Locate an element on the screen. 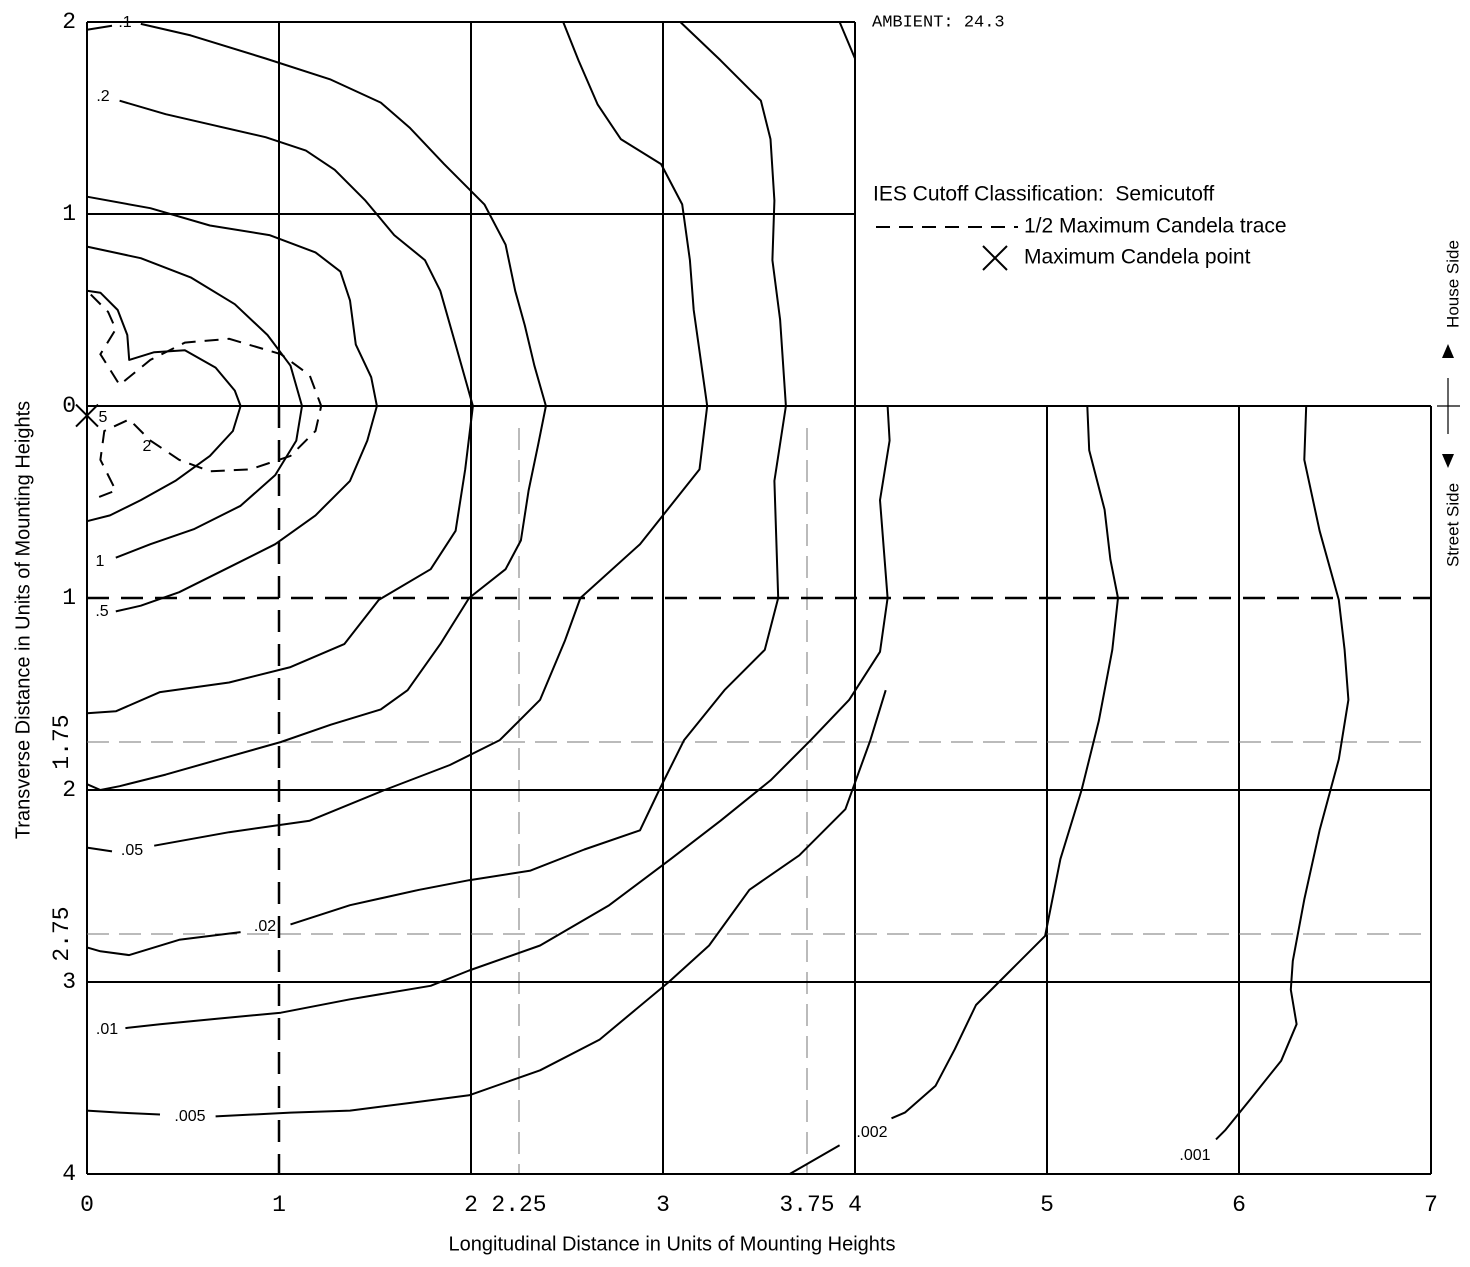 This screenshot has width=1470, height=1267. cutoff-classification: IES Cutoff Classification: Semicutoff is located at coordinates (1043, 194).